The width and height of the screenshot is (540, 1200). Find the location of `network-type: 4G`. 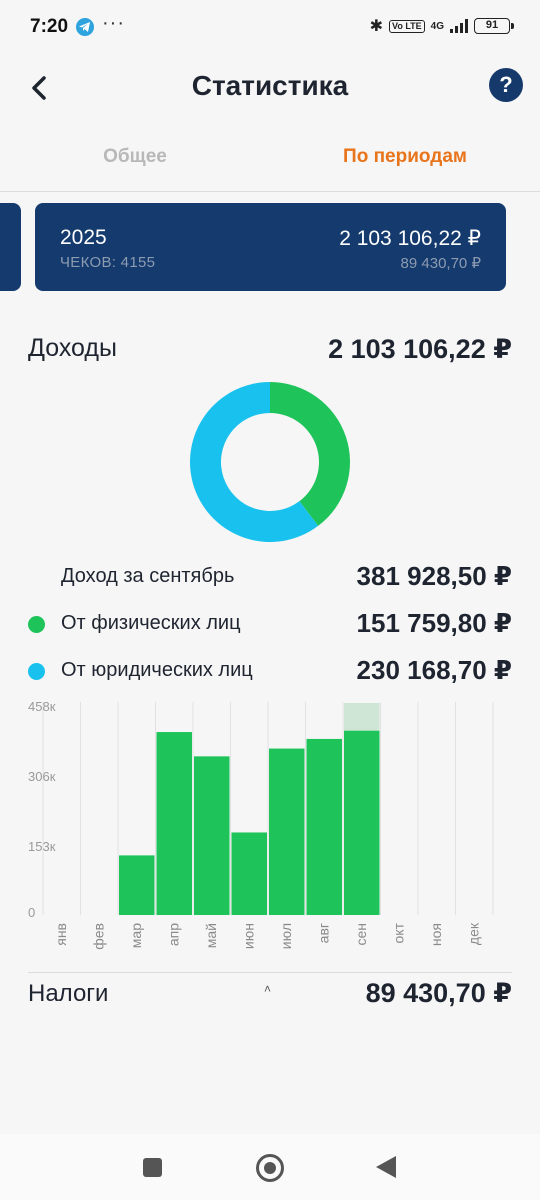

network-type: 4G is located at coordinates (437, 26).